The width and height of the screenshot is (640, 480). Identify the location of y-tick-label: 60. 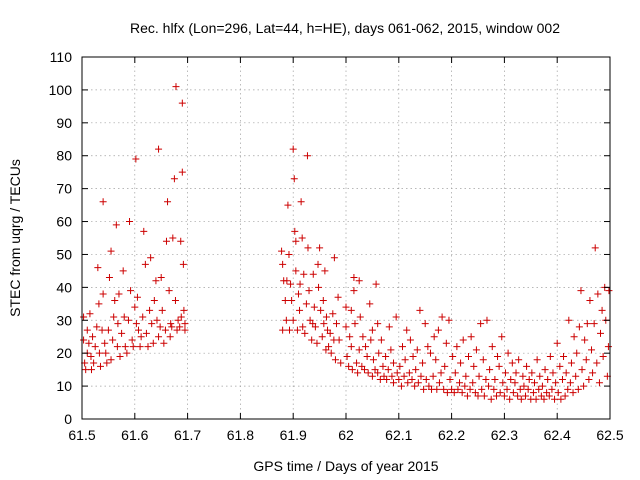
(64, 222).